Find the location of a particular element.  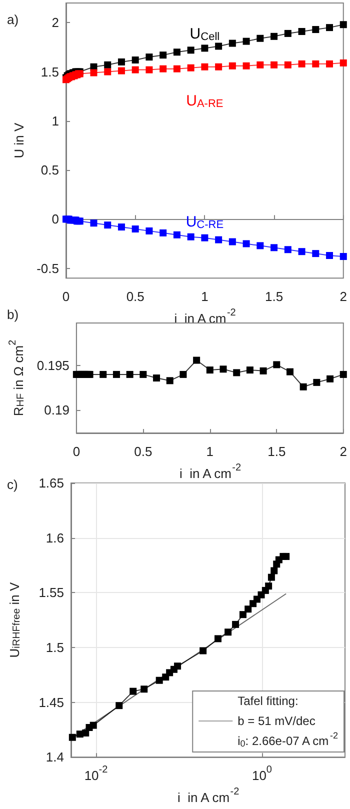

series-label: UA-RE is located at coordinates (205, 101).